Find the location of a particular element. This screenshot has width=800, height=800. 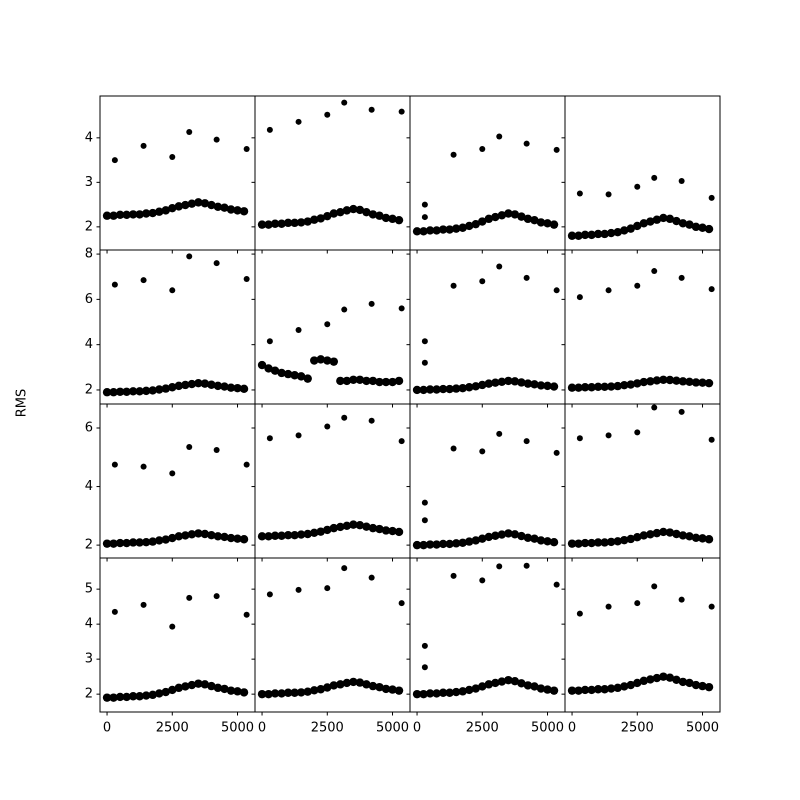

subplot: 2 3 4 is located at coordinates (170, 174).